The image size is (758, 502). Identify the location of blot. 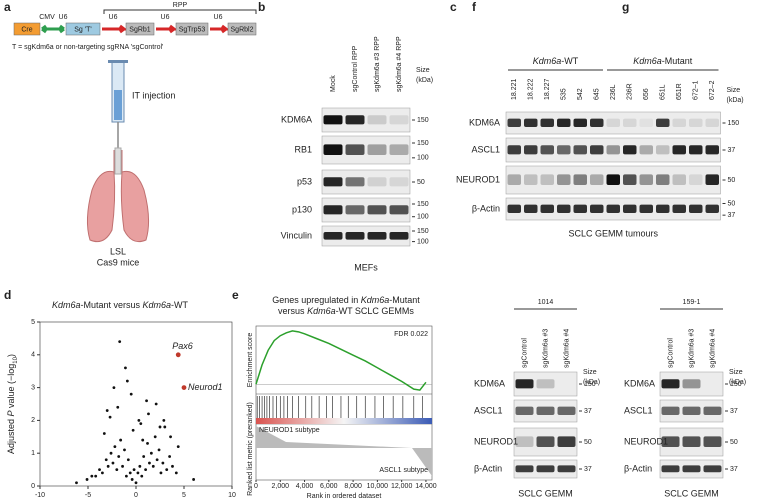
(366, 236).